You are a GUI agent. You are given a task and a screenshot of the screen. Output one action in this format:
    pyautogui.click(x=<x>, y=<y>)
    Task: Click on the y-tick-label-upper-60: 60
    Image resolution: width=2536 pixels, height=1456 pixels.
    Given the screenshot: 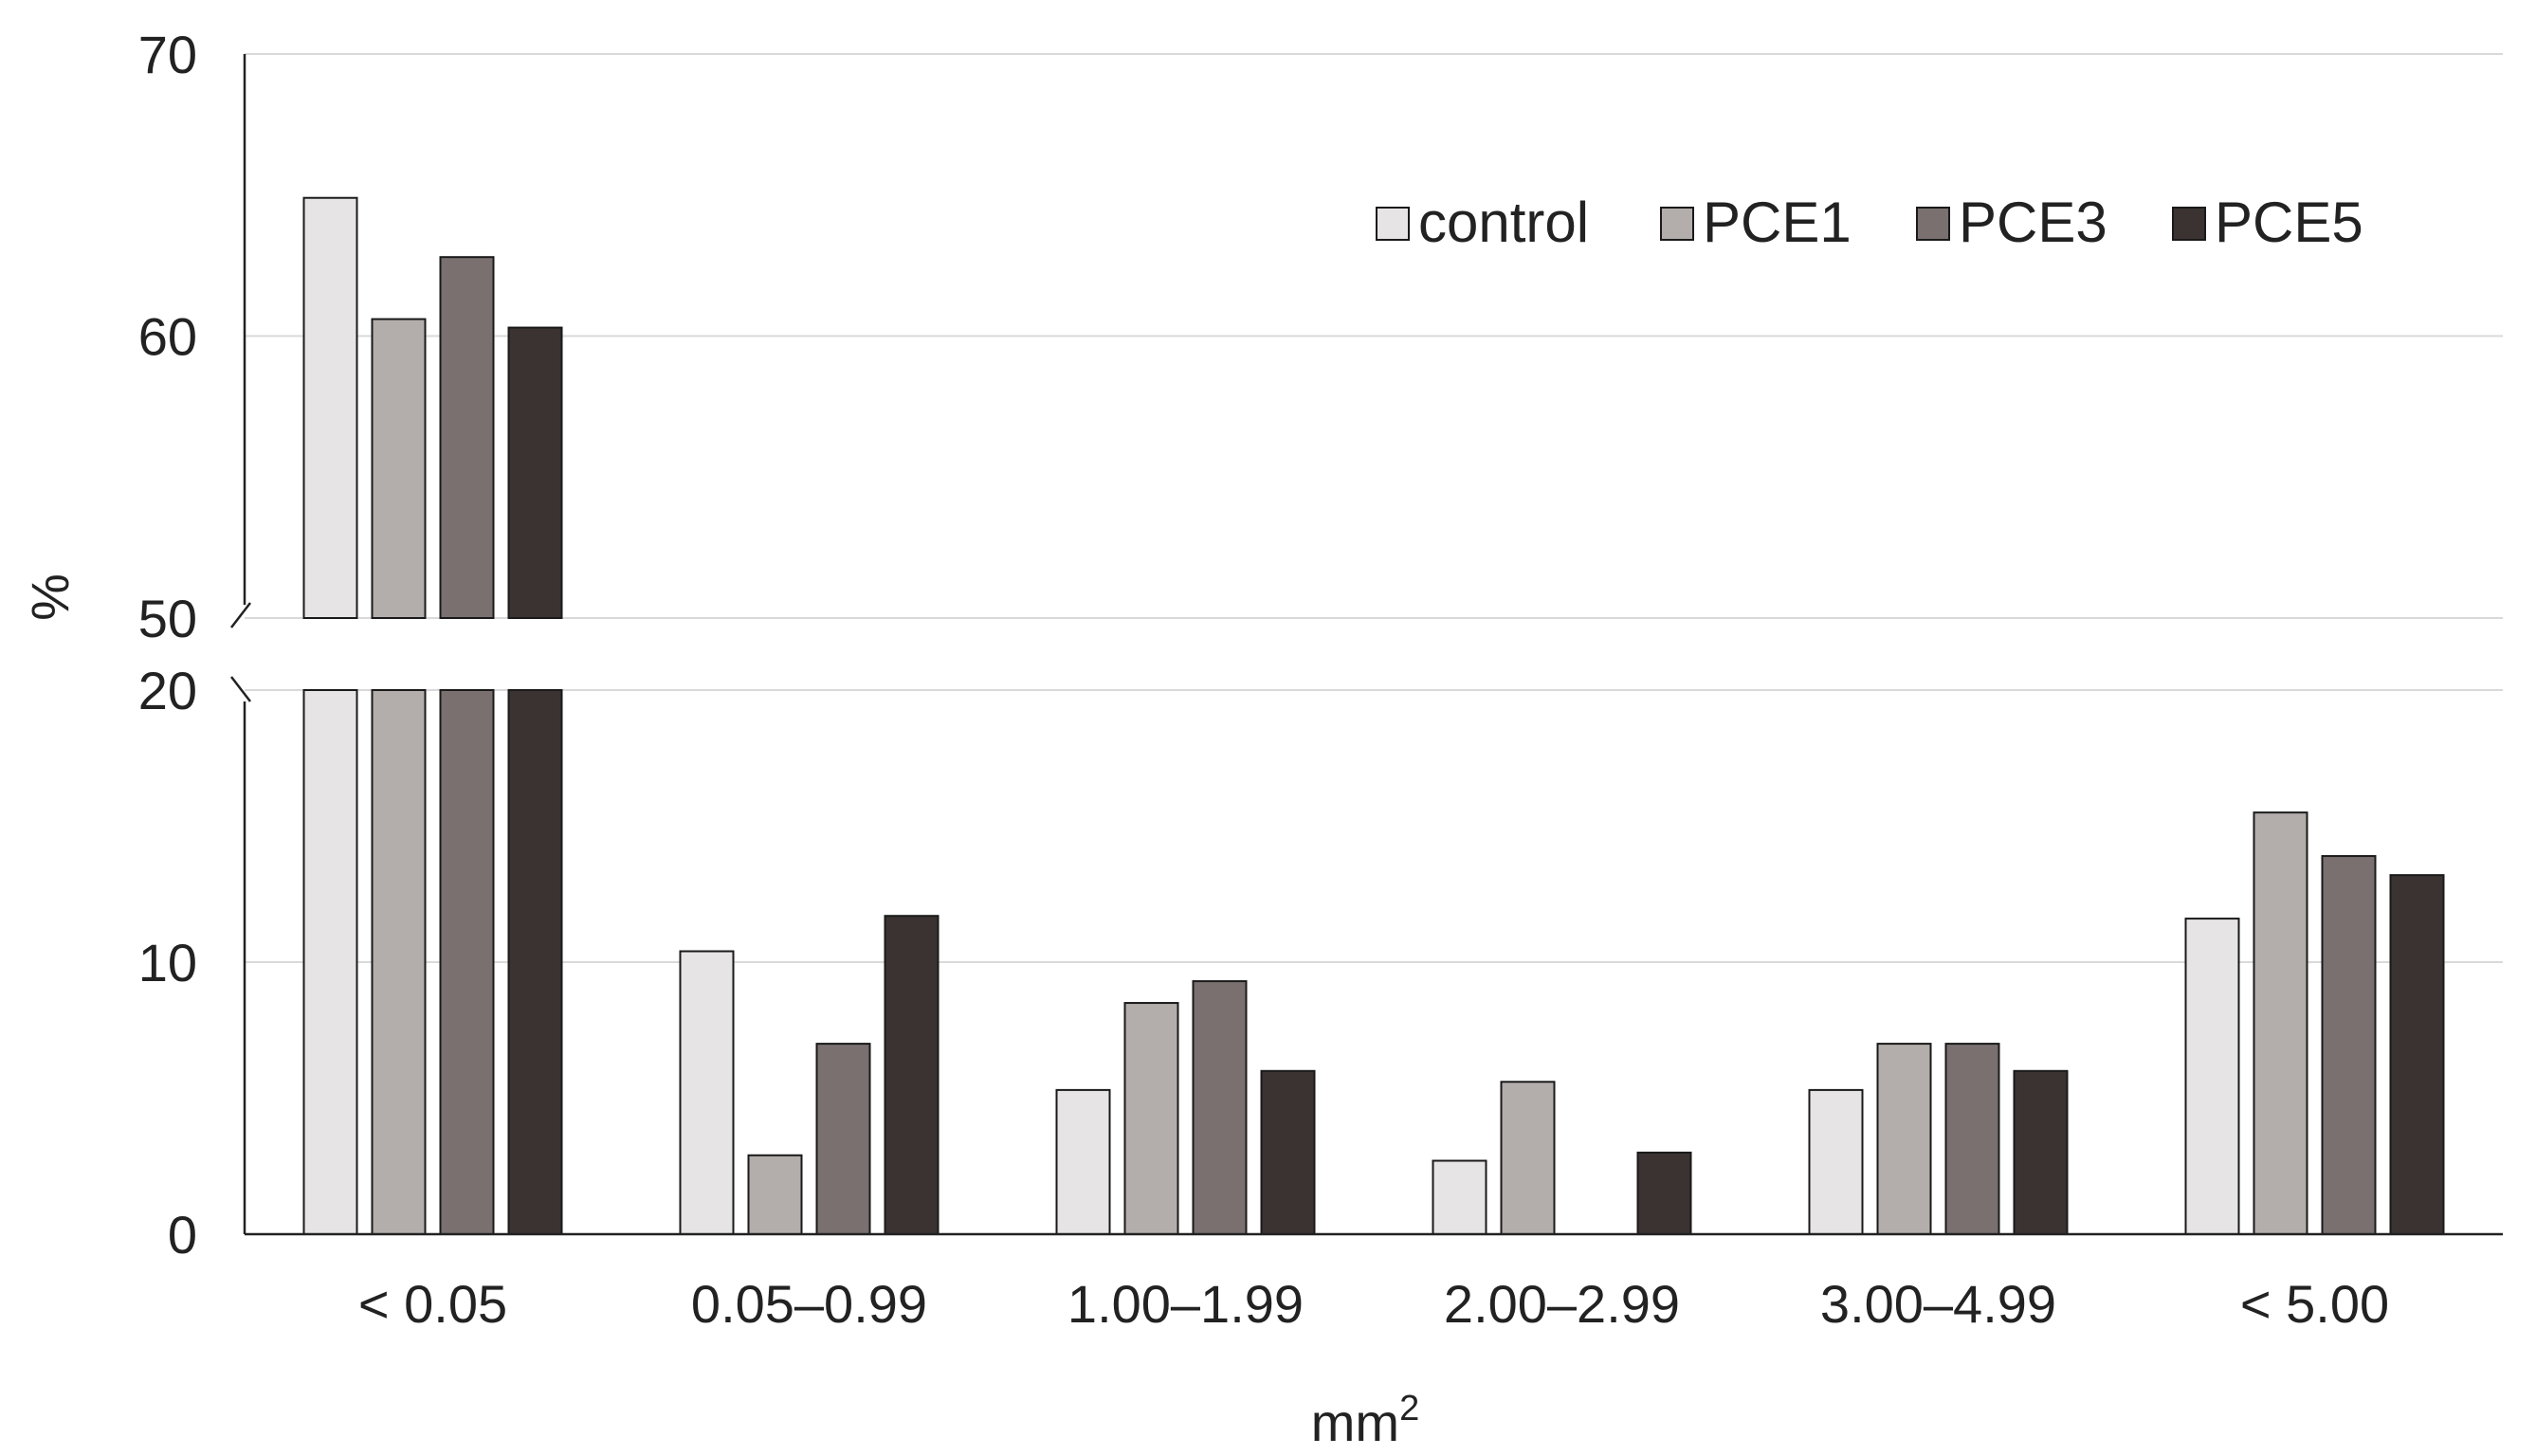 What is the action you would take?
    pyautogui.click(x=167, y=337)
    